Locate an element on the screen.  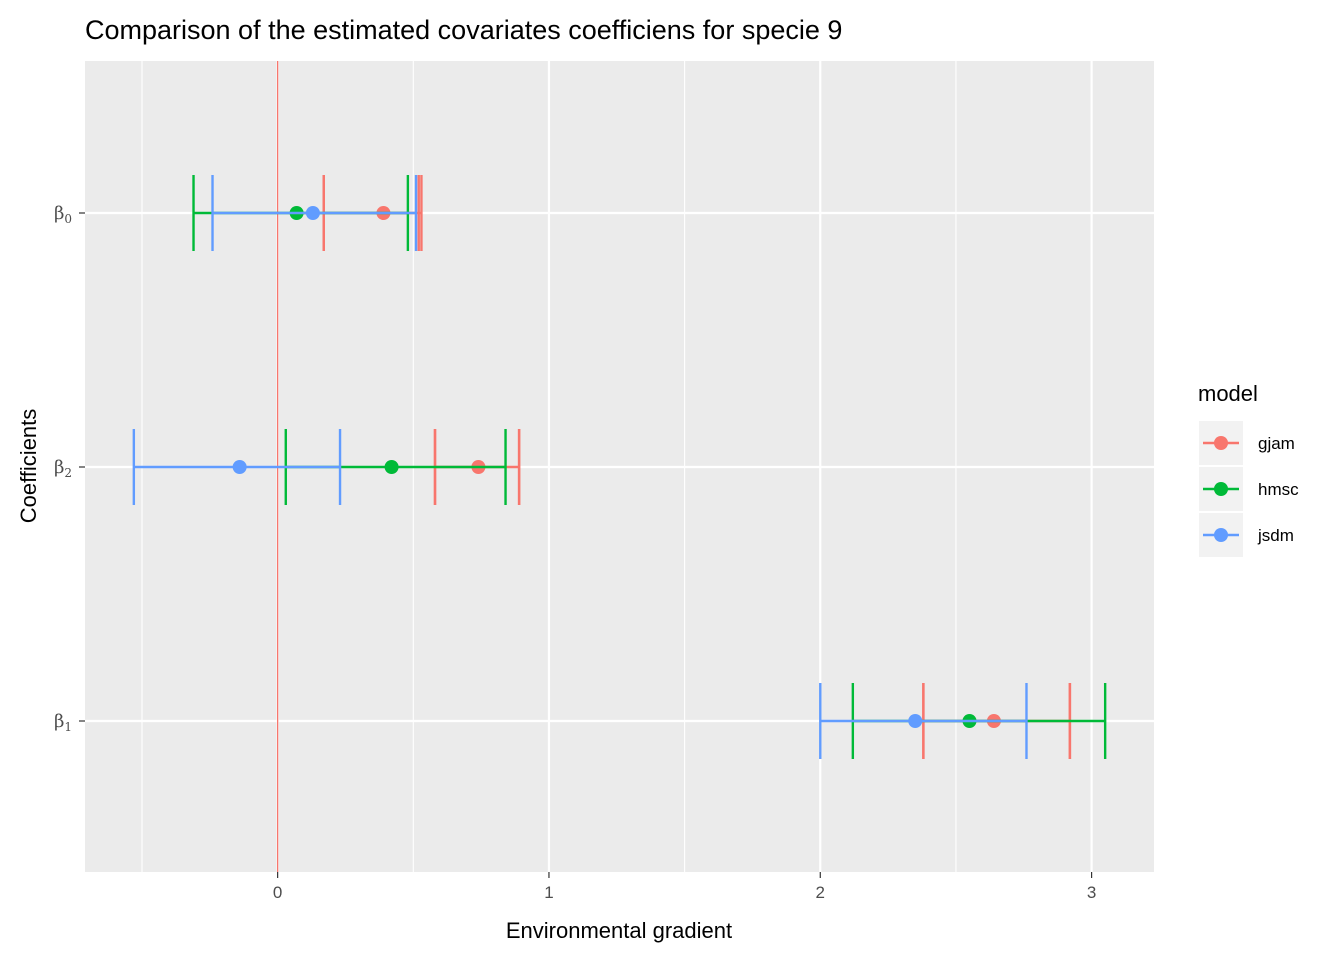
hmsc-point is located at coordinates (391, 467).